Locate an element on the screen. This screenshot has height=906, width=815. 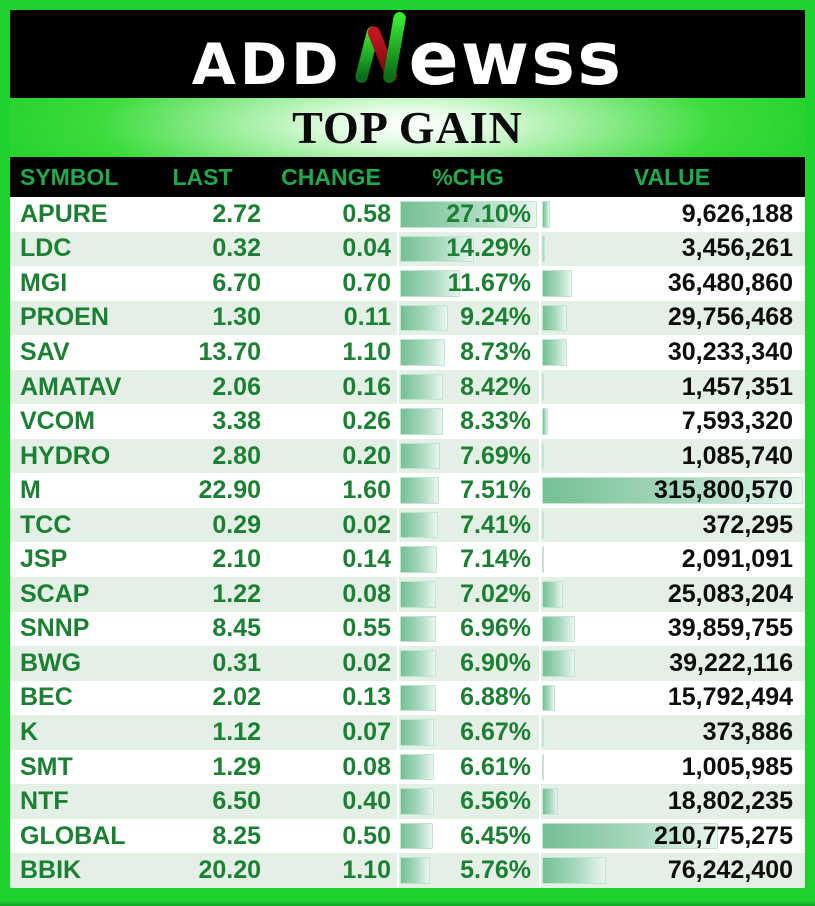
change-cell: 0.11 is located at coordinates (367, 317).